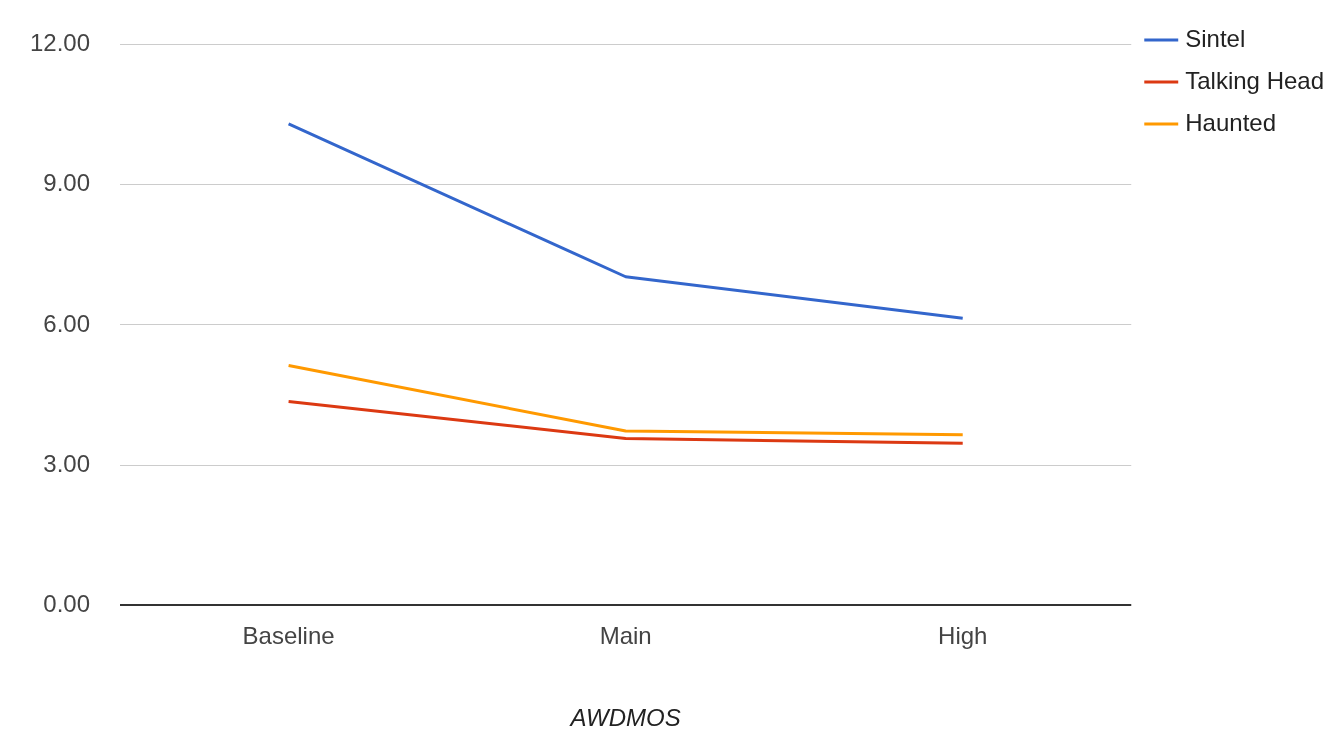 The width and height of the screenshot is (1344, 743). What do you see at coordinates (1230, 122) in the screenshot?
I see `legend-label: Haunted` at bounding box center [1230, 122].